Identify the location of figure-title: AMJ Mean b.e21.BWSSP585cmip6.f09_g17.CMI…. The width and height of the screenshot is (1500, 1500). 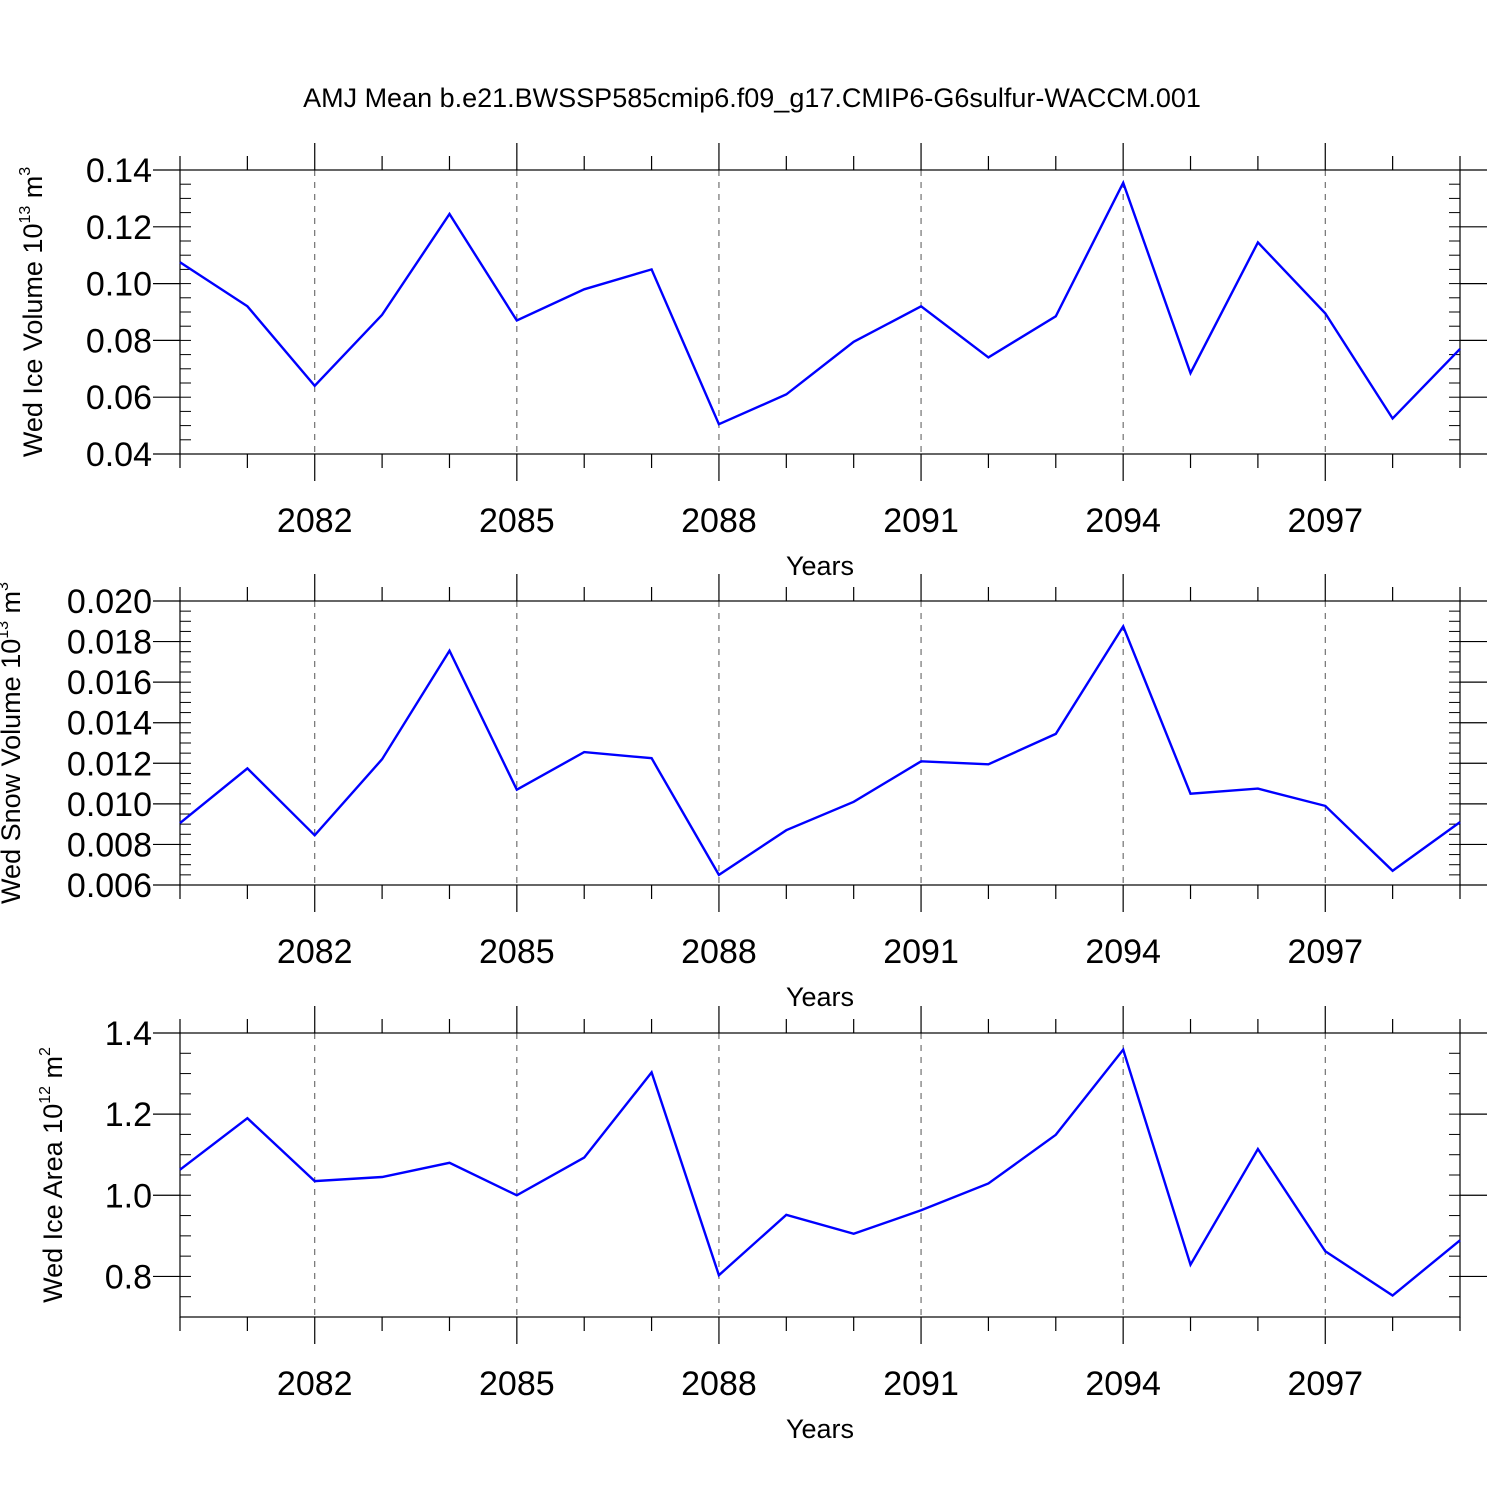
(752, 98).